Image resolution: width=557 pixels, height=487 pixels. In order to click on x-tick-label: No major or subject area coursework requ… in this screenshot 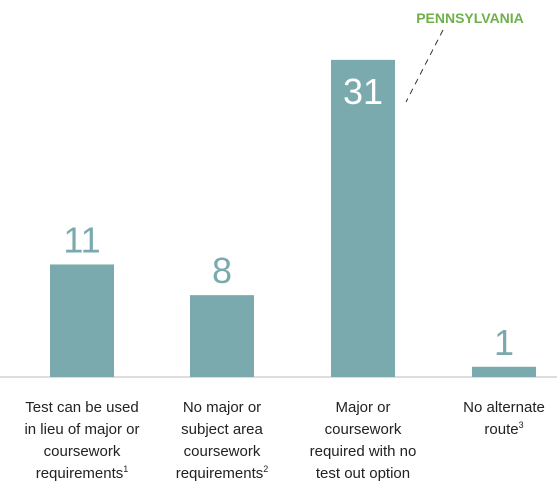, I will do `click(222, 441)`.